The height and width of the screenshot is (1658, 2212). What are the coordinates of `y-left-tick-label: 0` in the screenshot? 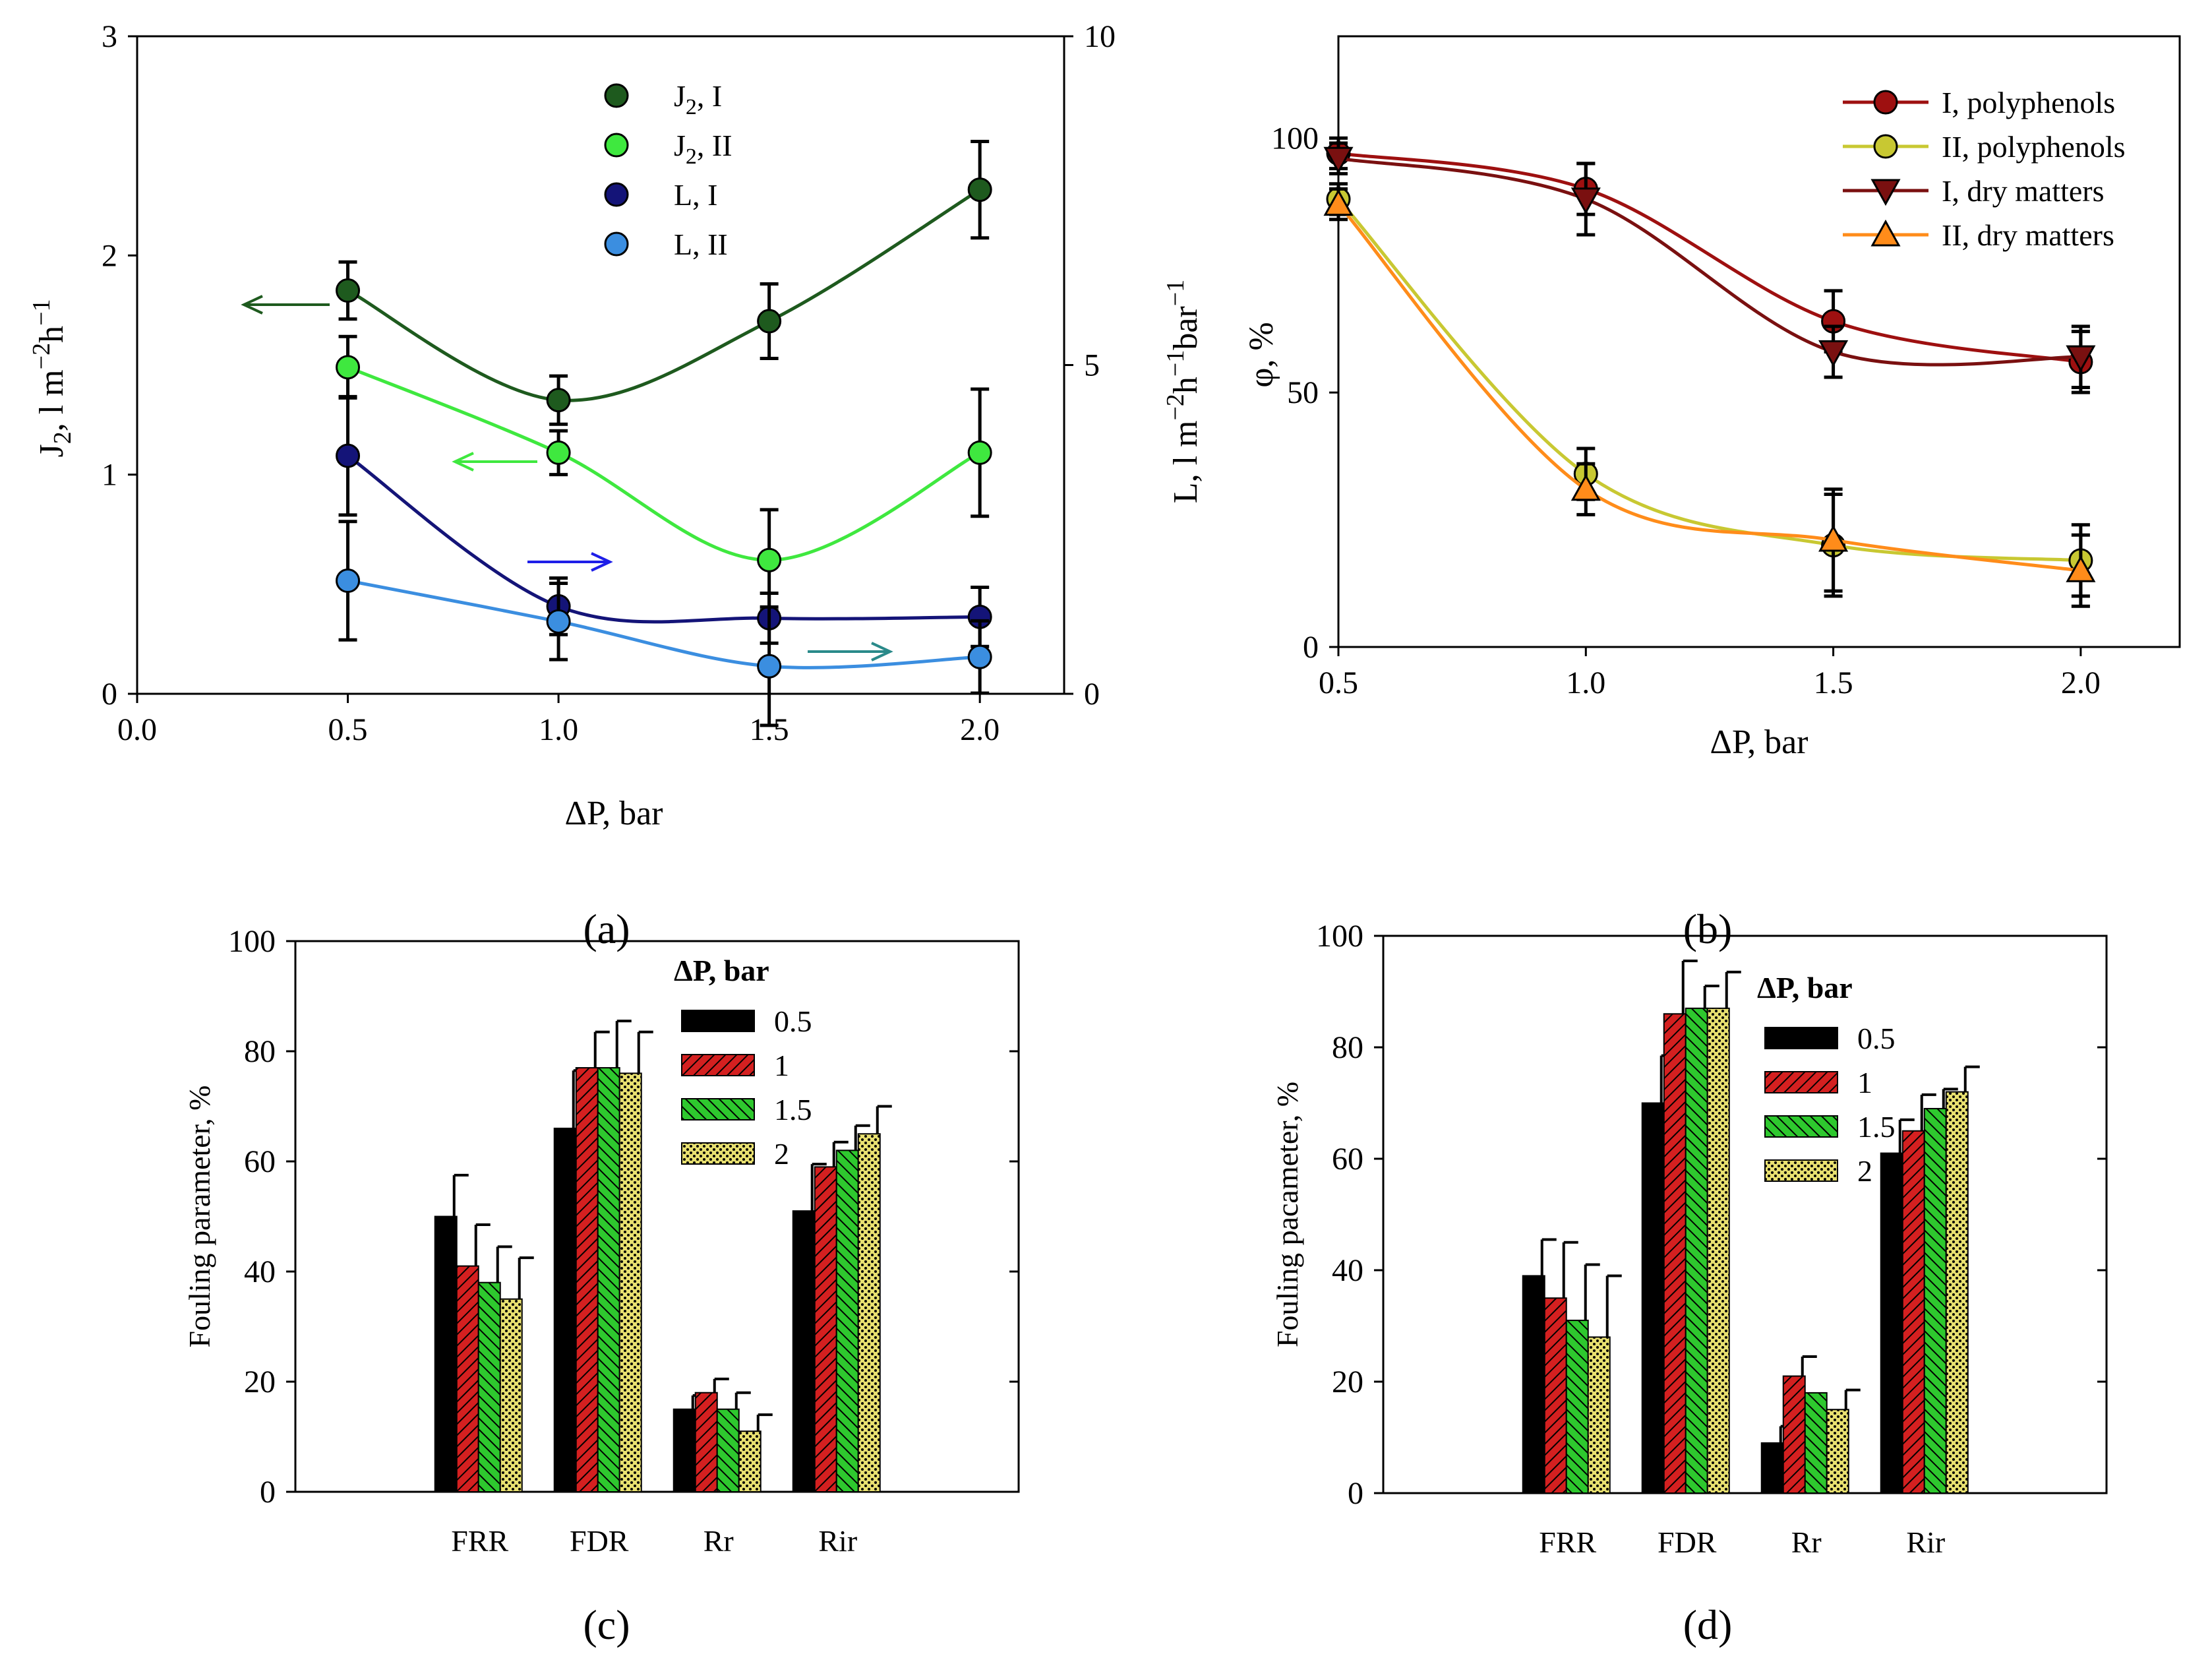 It's located at (109, 695).